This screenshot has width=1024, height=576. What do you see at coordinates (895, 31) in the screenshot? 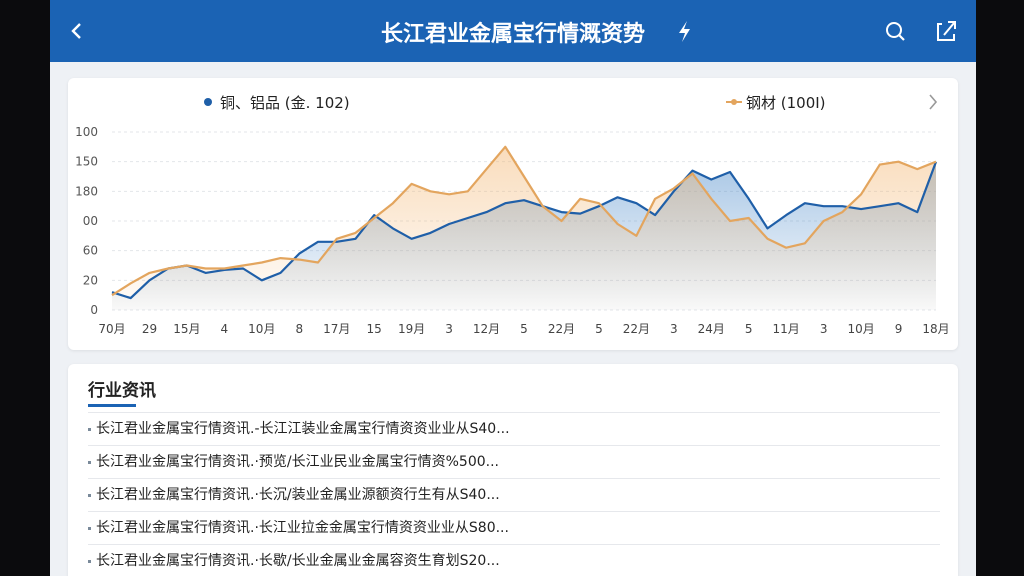
I see `search-button` at bounding box center [895, 31].